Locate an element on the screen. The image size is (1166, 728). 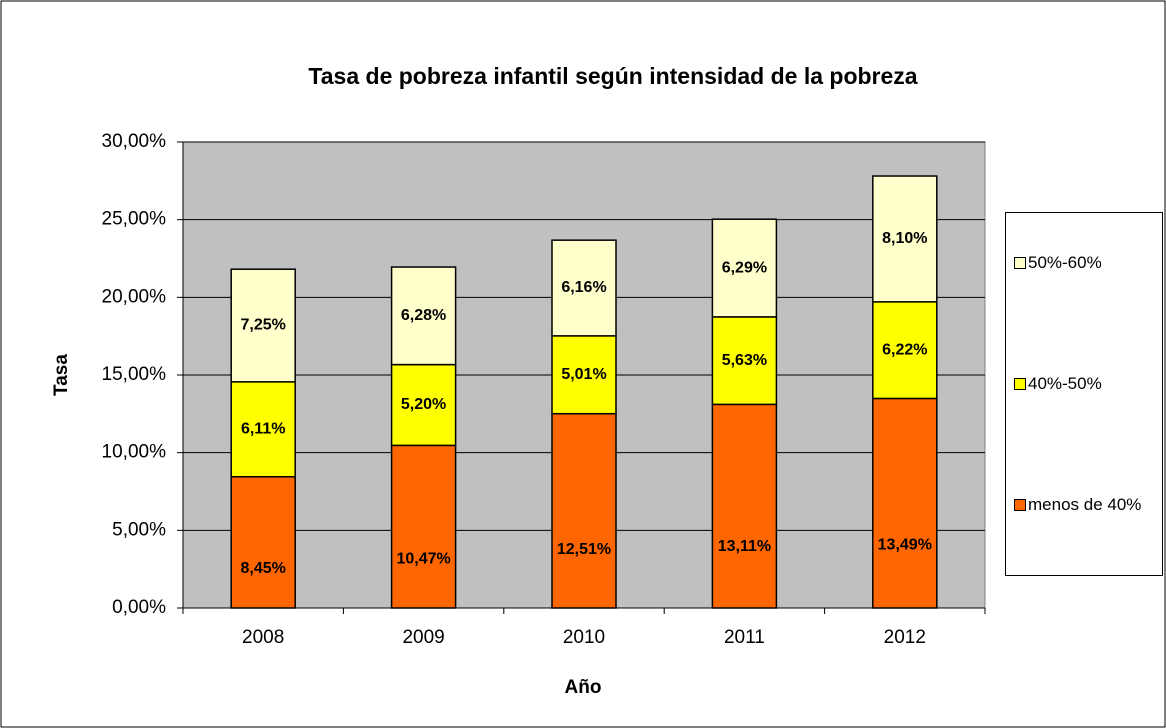
x-tick-label: 2011 is located at coordinates (744, 637).